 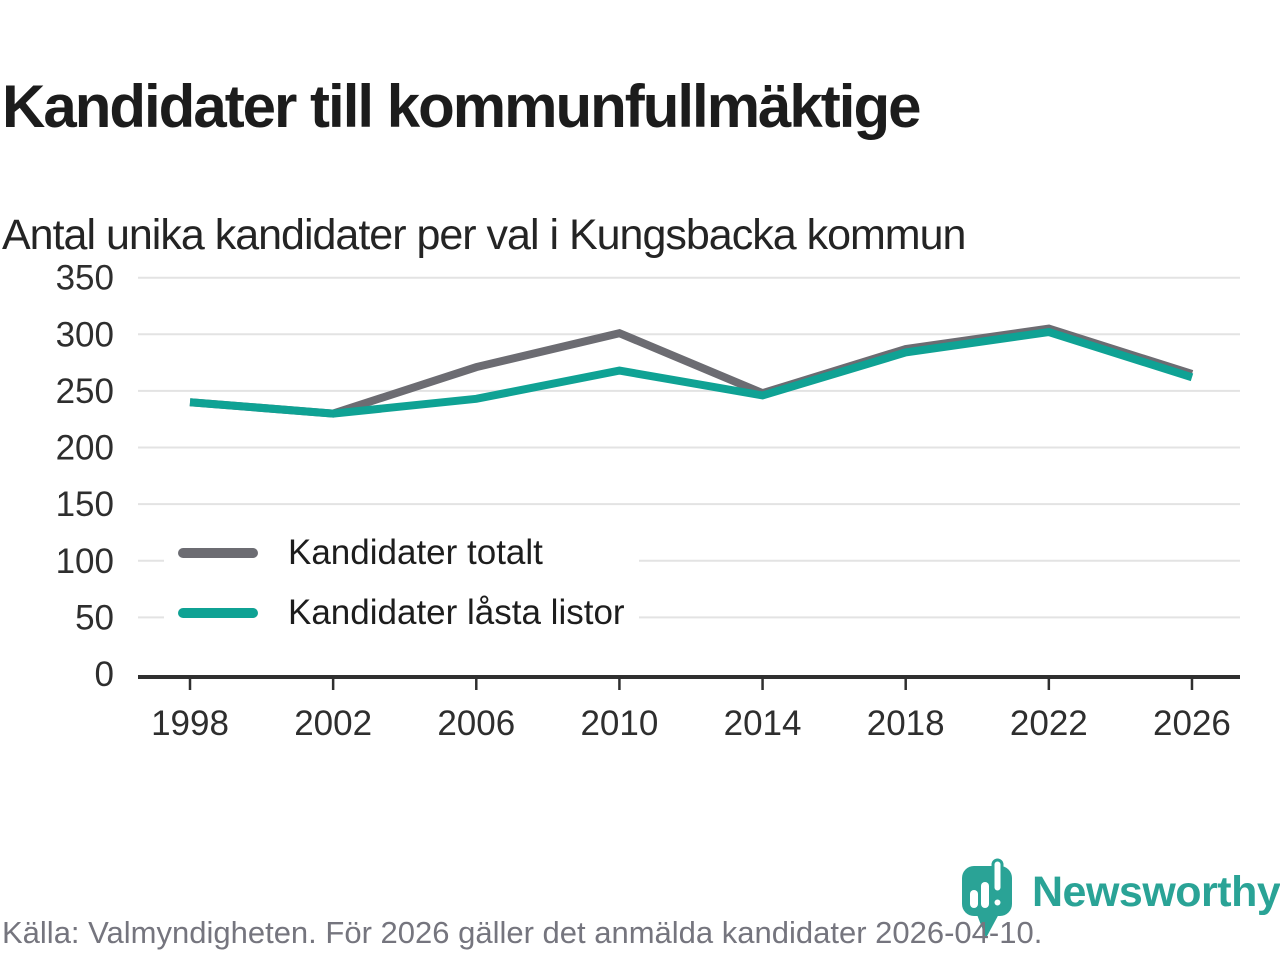 What do you see at coordinates (415, 552) in the screenshot?
I see `legend-label-totalt: Kandidater totalt` at bounding box center [415, 552].